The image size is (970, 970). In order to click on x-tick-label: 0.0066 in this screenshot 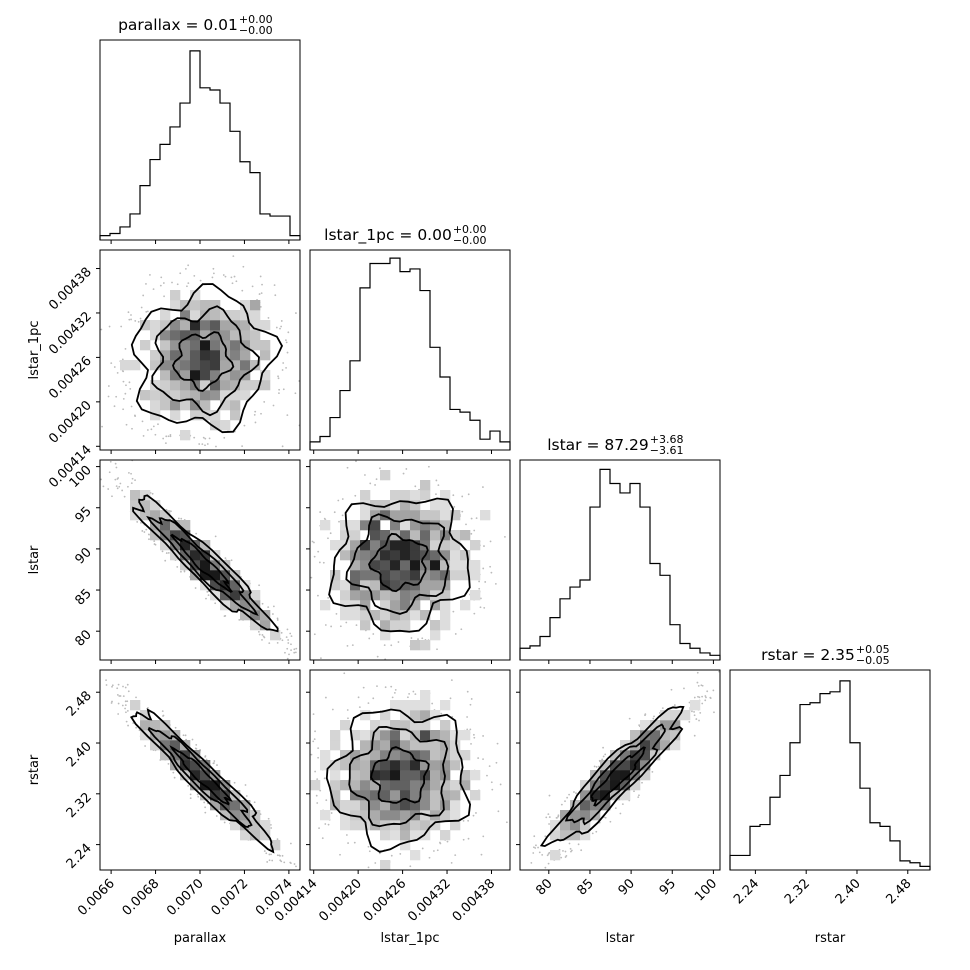, I will do `click(96, 897)`.